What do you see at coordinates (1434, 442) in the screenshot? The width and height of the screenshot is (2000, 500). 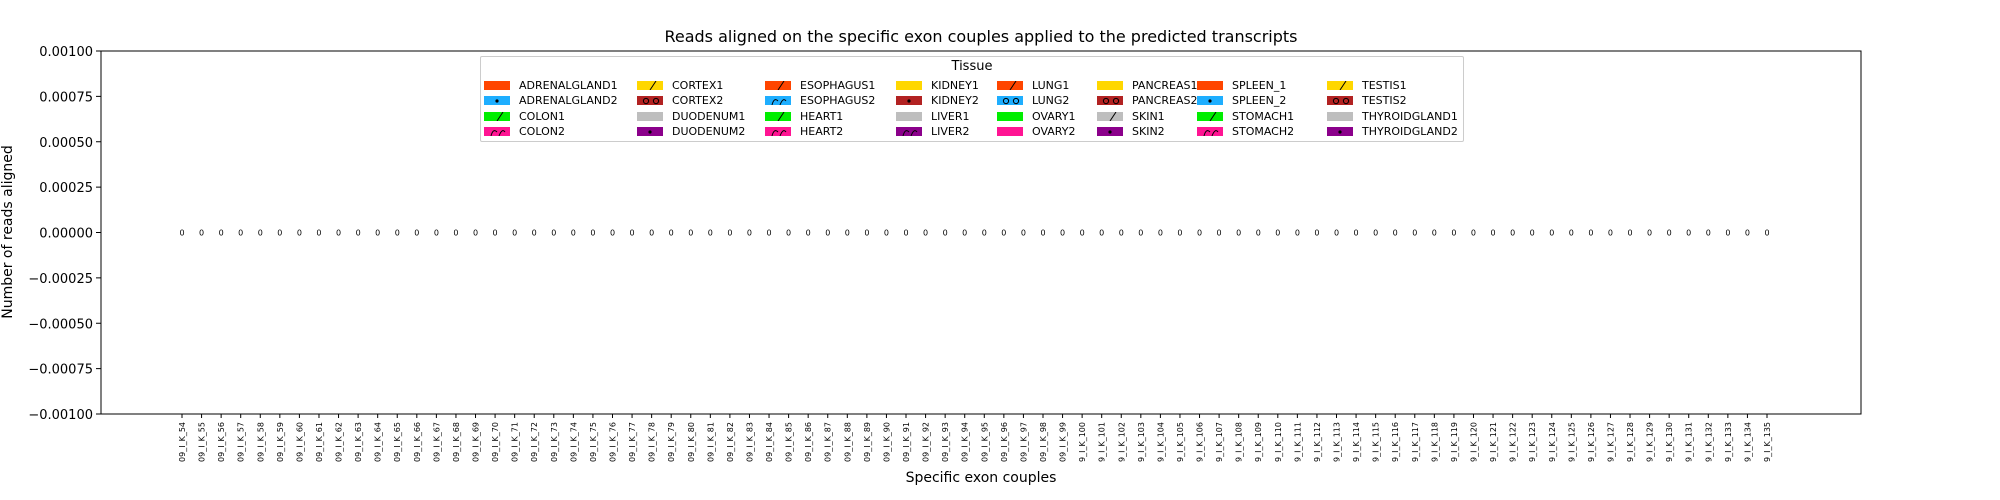 I see `x-tick-label: 9_I_K_118` at bounding box center [1434, 442].